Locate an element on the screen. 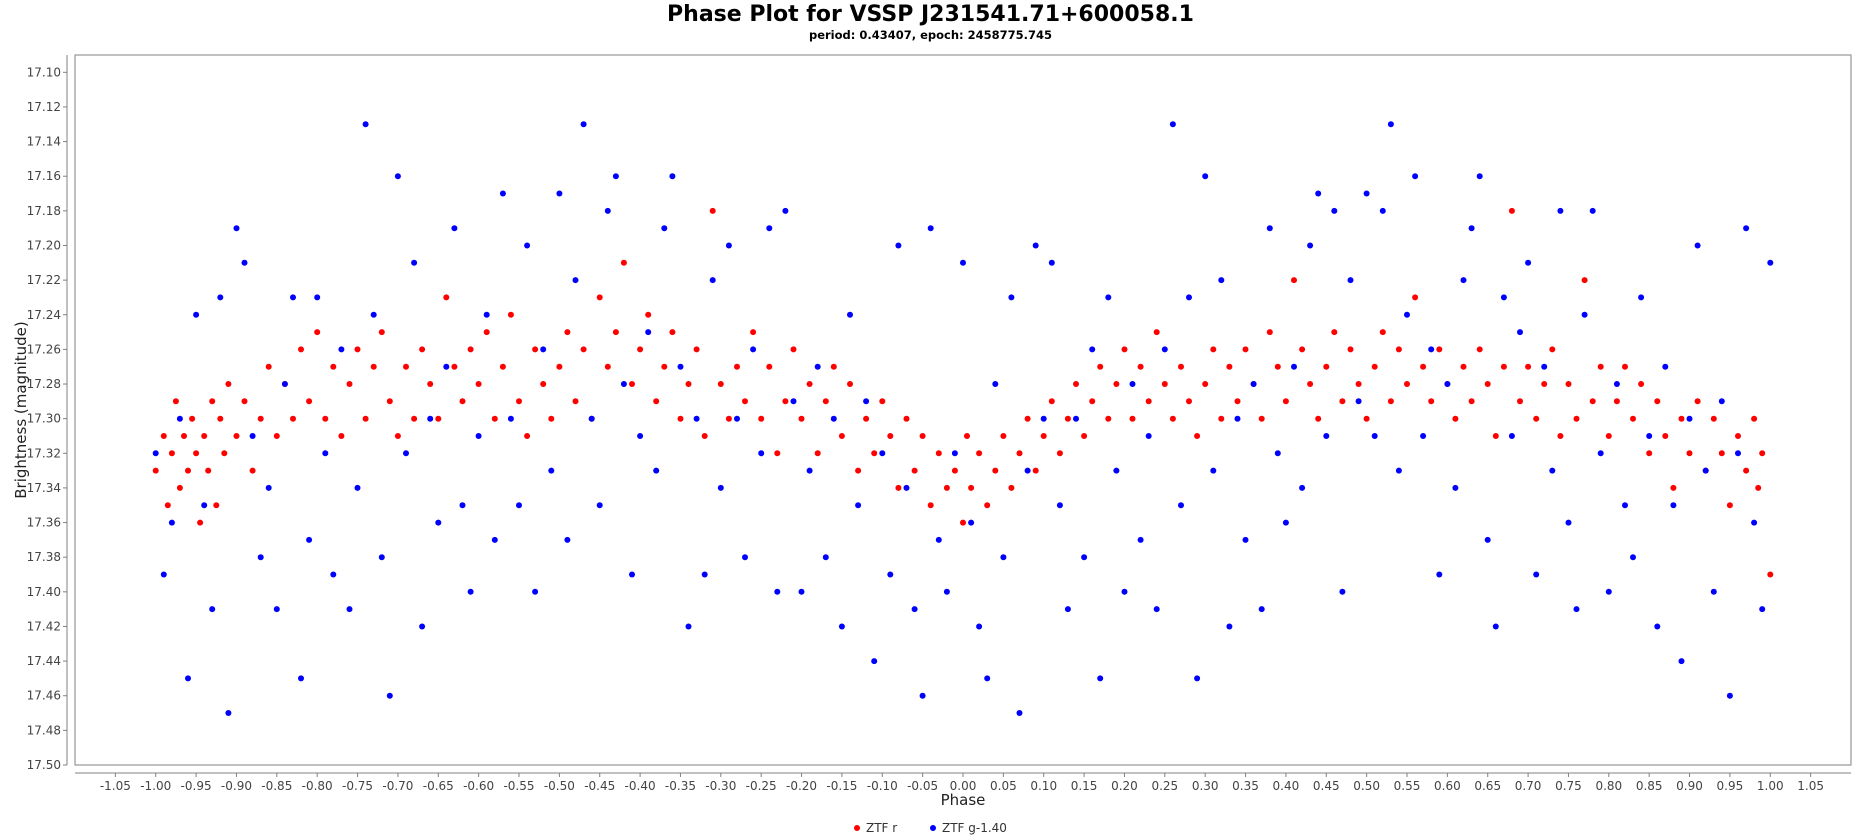 The height and width of the screenshot is (838, 1861). x-tick-label: 0.75 is located at coordinates (1568, 786).